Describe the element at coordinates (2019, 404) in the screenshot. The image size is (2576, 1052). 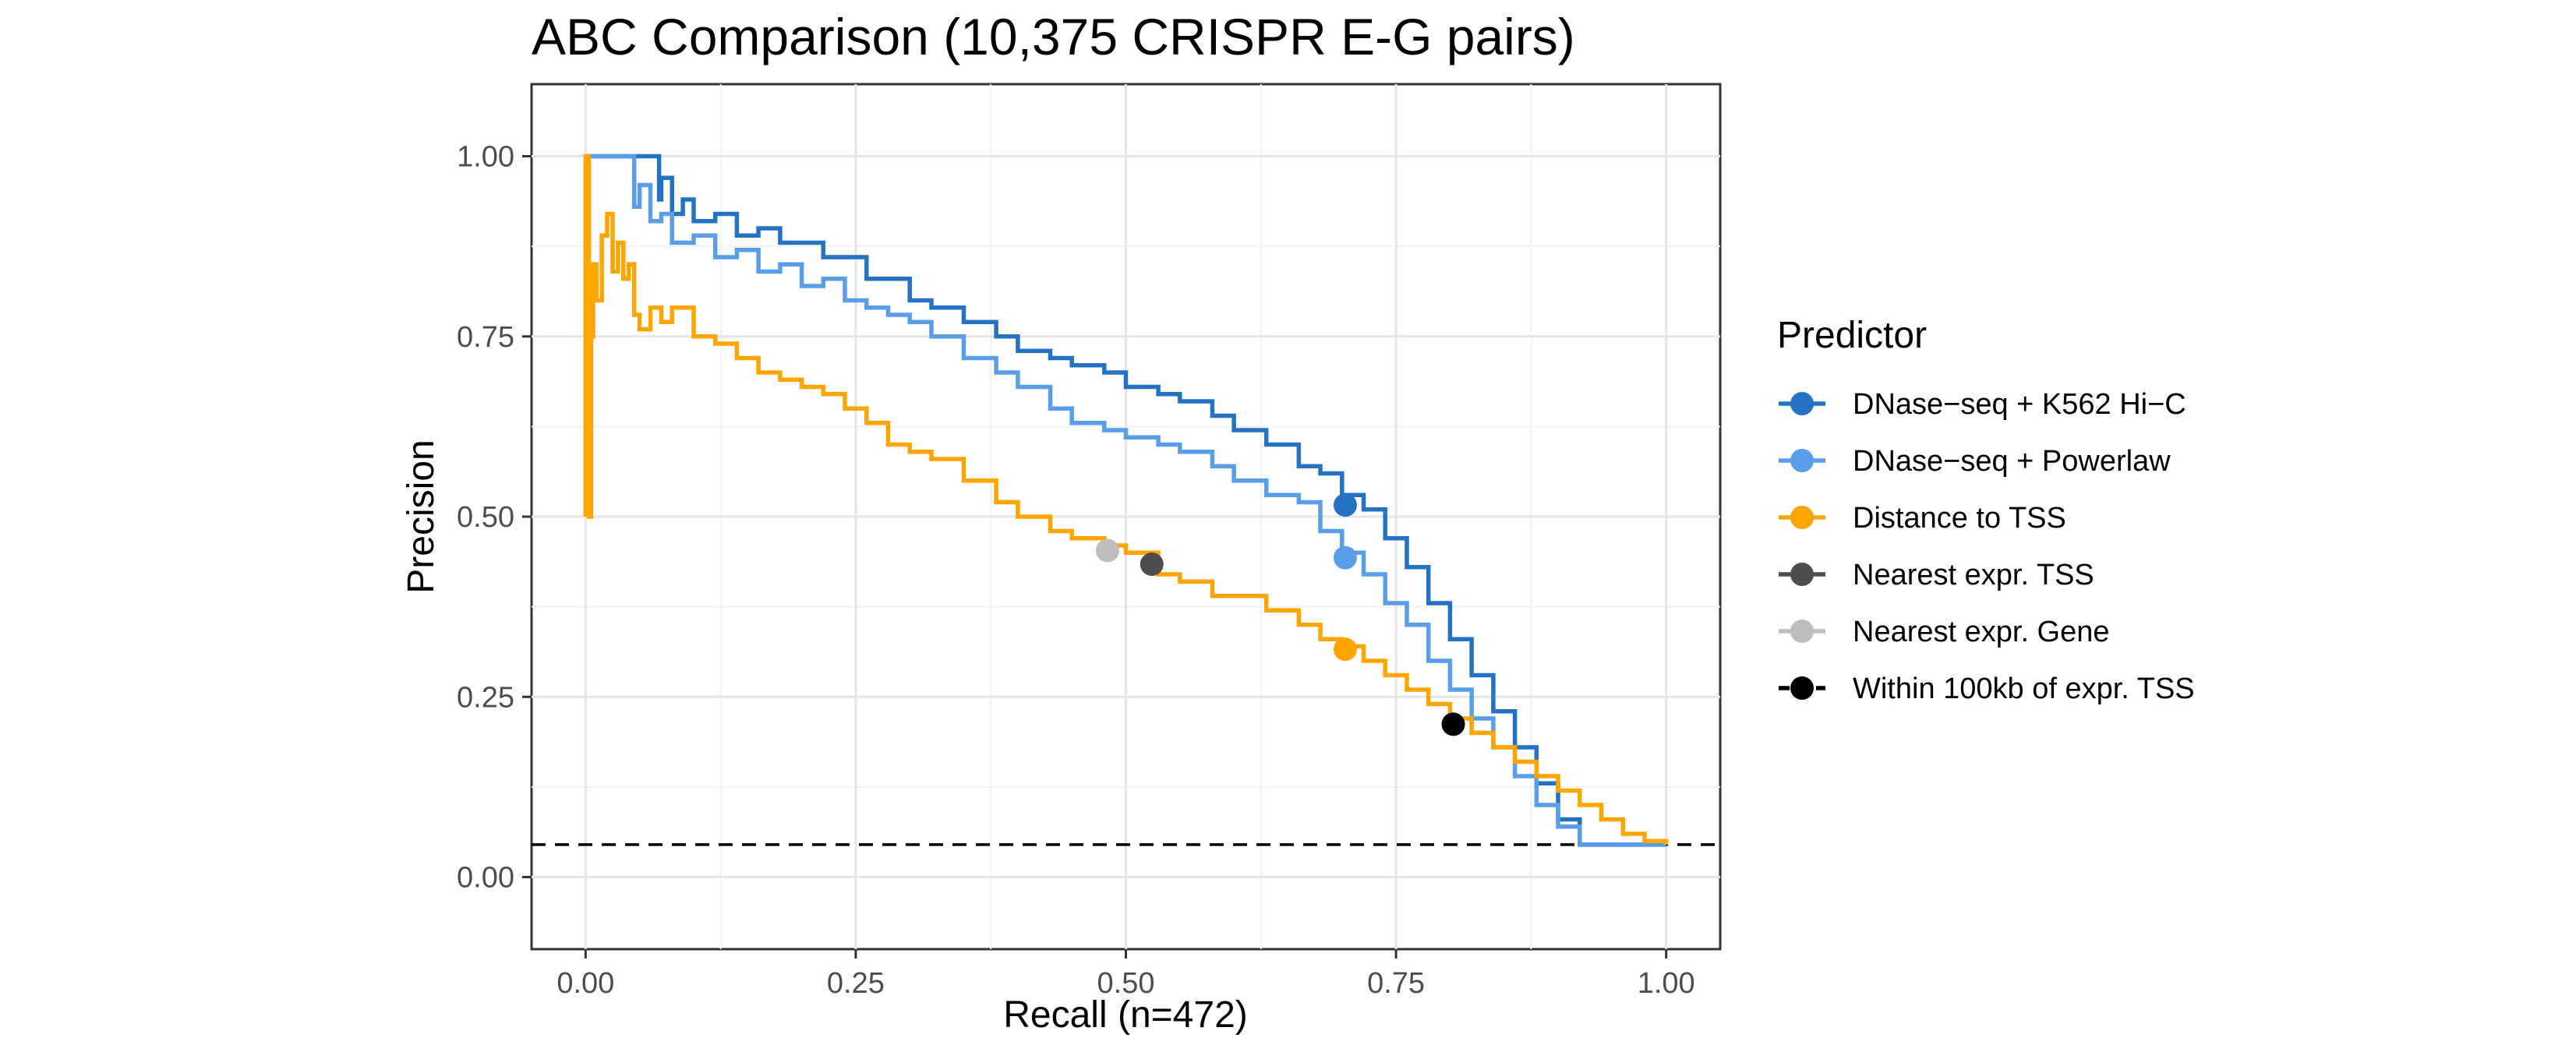
I see `legend-label: DNase−seq + K562 Hi−C` at that location.